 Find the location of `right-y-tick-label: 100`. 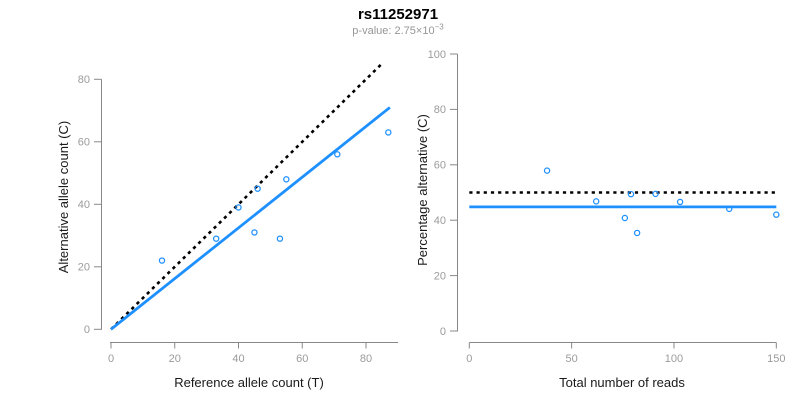

right-y-tick-label: 100 is located at coordinates (437, 55).